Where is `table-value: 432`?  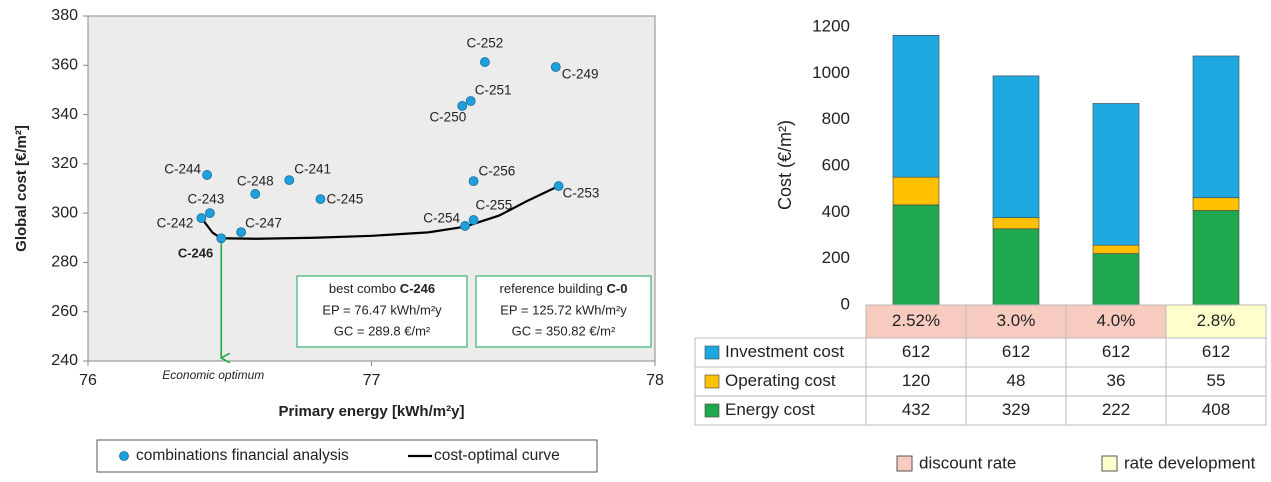
table-value: 432 is located at coordinates (916, 409).